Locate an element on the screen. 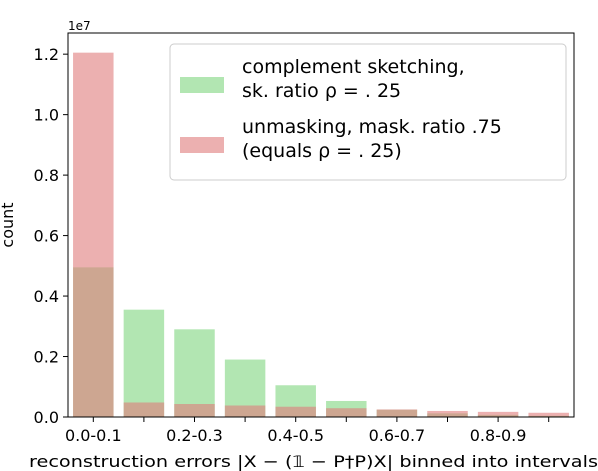 This screenshot has width=598, height=471. y-axis: 0.0 0.2 0.4 0.6 0.8 1.0 1.2 is located at coordinates (51, 236).